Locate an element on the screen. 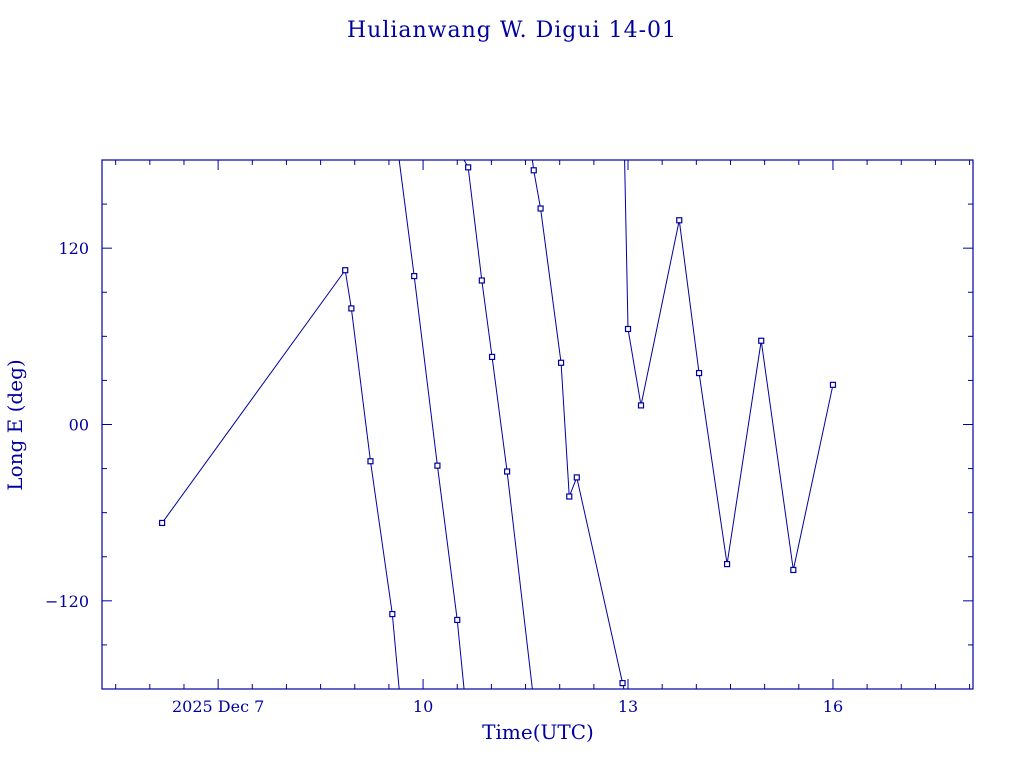  x-tick-label: 10 is located at coordinates (423, 706).